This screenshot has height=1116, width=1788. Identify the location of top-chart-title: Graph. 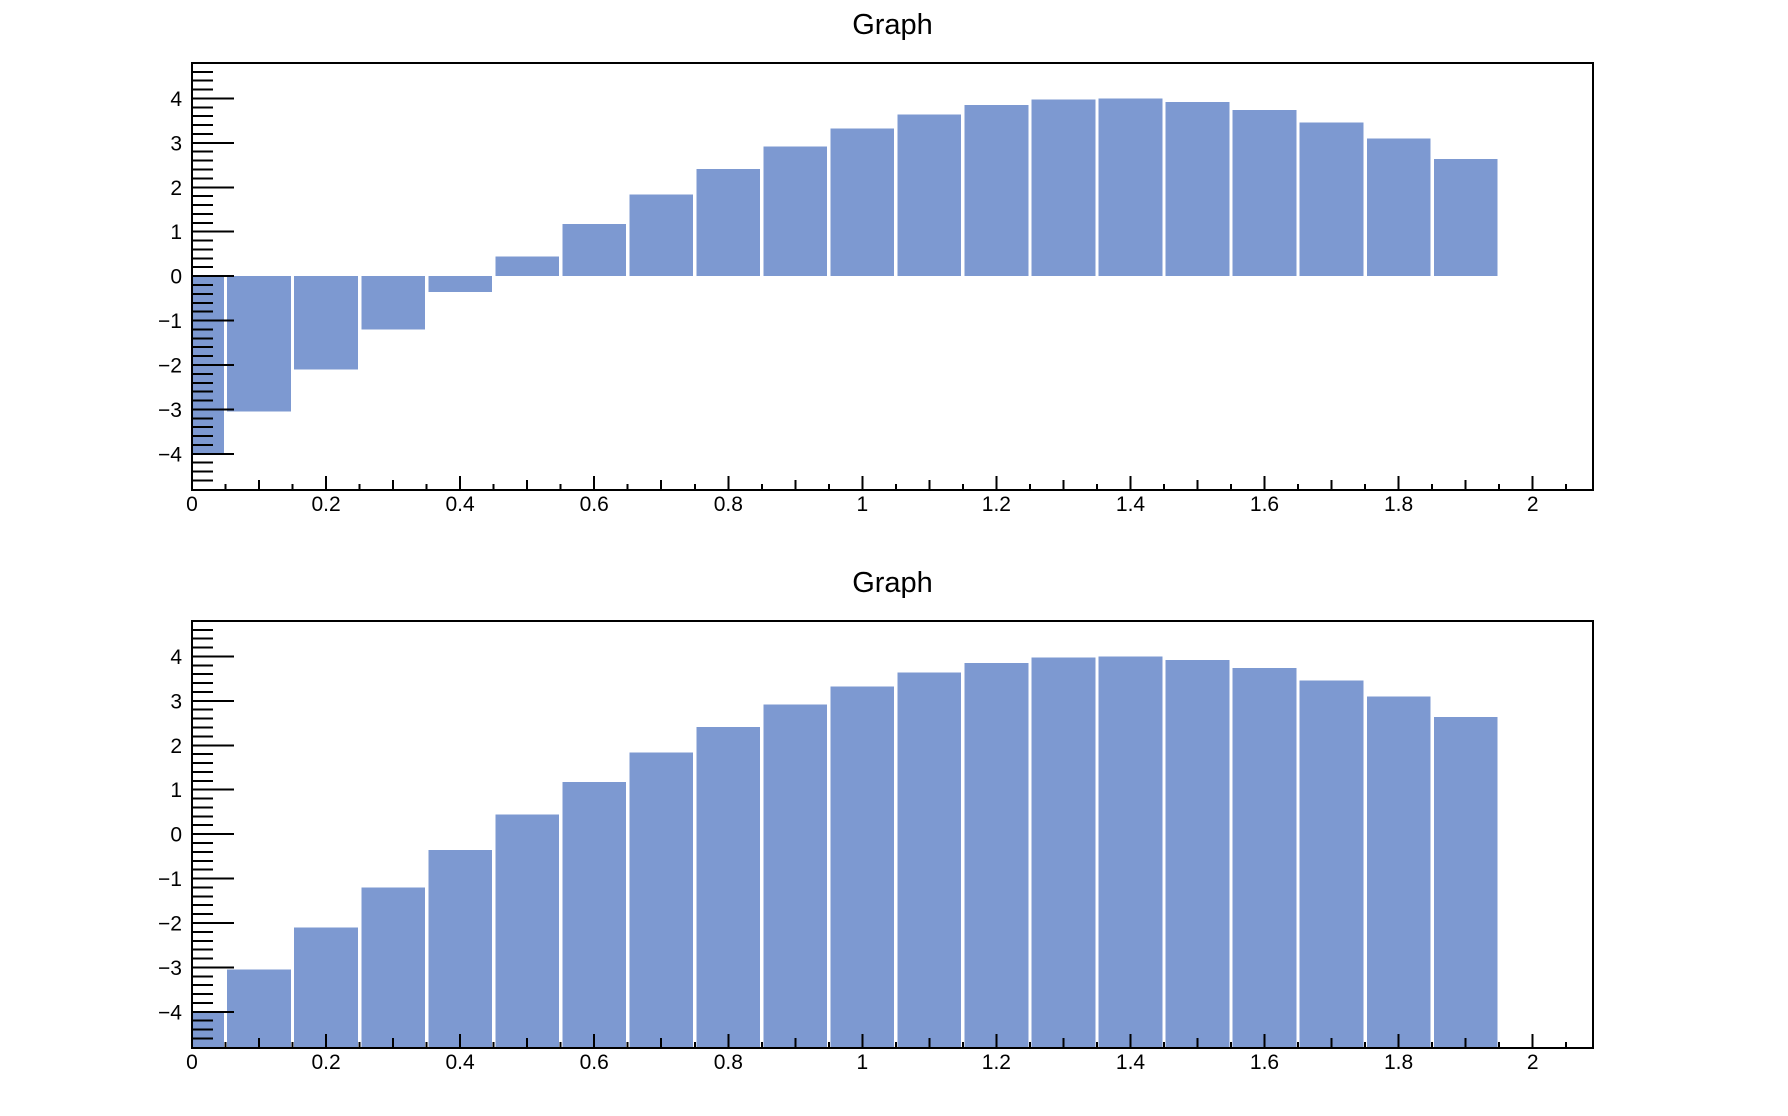
(892, 25).